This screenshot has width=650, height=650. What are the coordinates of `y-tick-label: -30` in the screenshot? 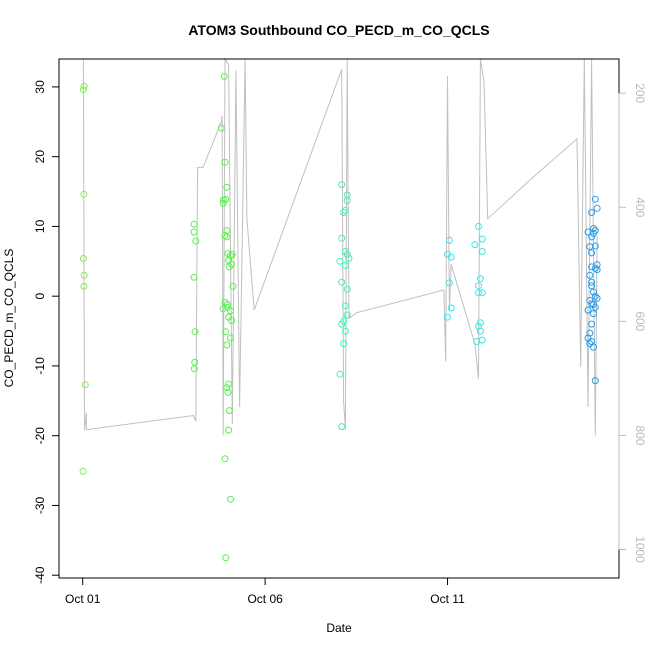 It's located at (40, 505).